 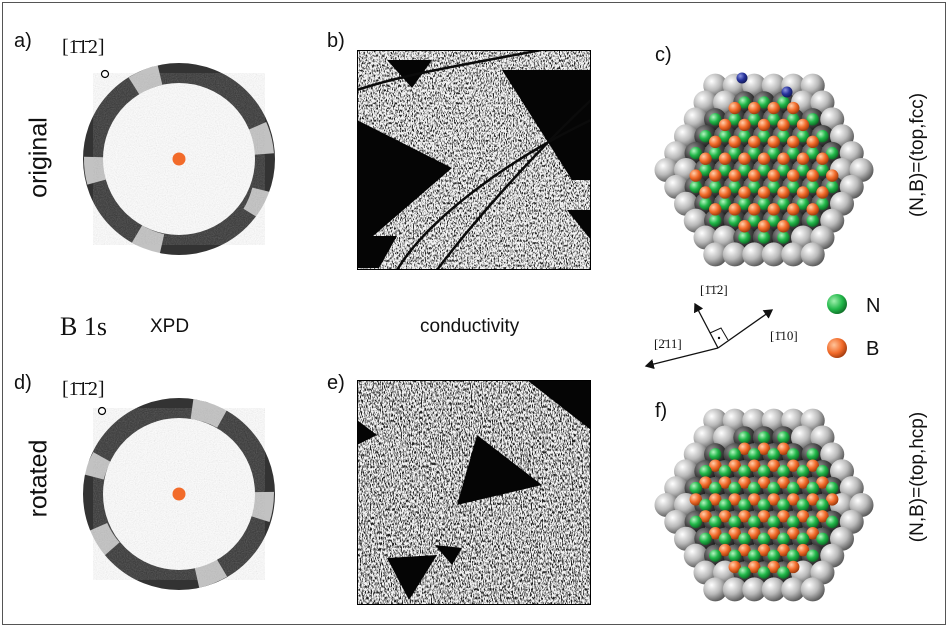 I want to click on legend-b-swatch, so click(x=837, y=348).